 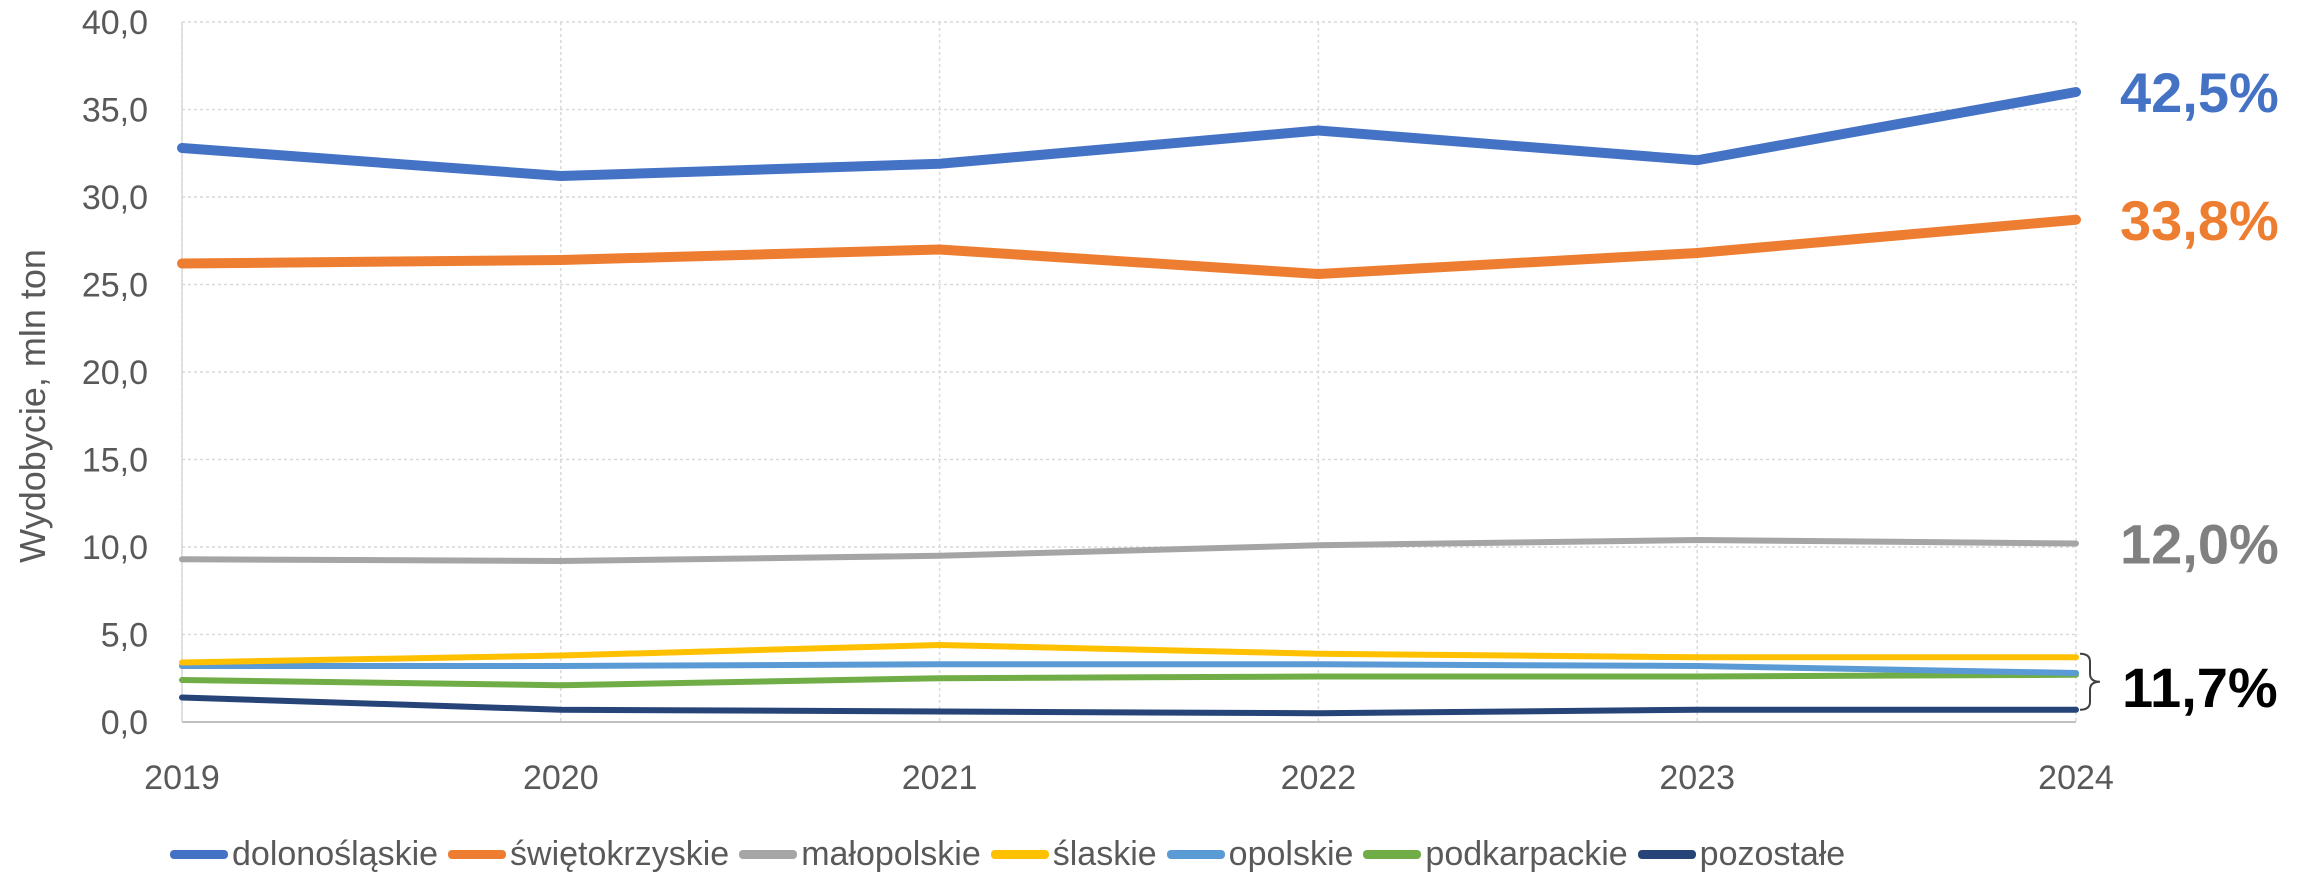 I want to click on legend-label: pozostałe, so click(x=1772, y=853).